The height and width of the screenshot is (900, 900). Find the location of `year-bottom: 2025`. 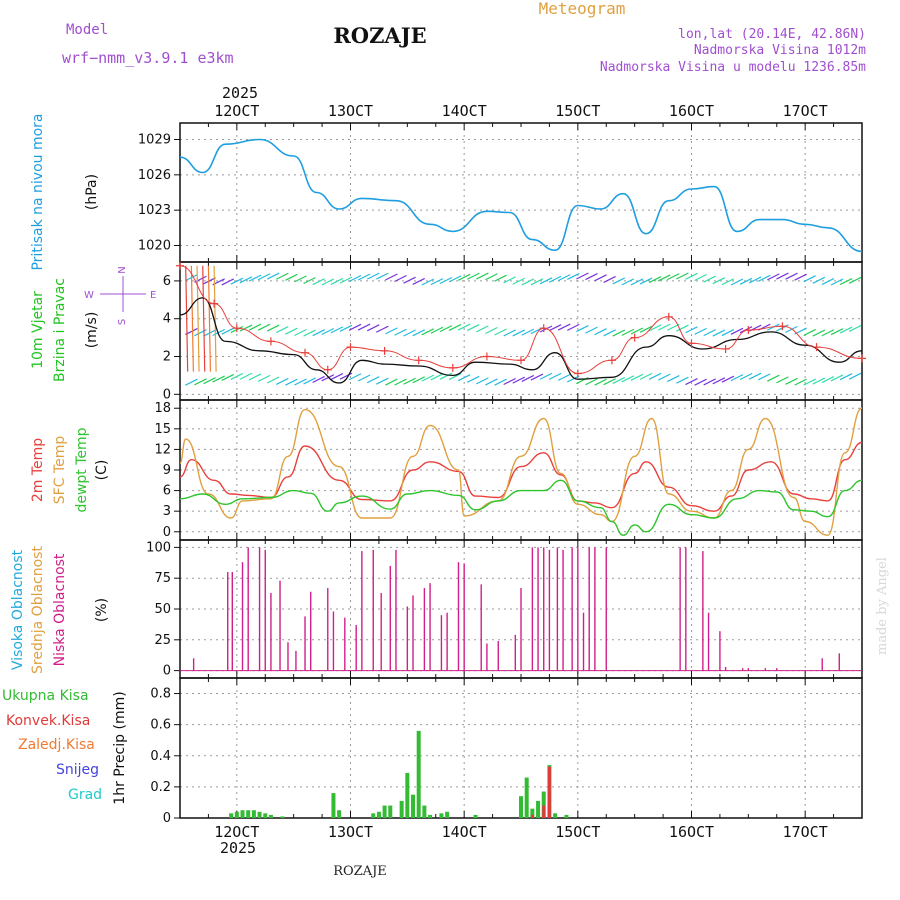

year-bottom: 2025 is located at coordinates (238, 848).